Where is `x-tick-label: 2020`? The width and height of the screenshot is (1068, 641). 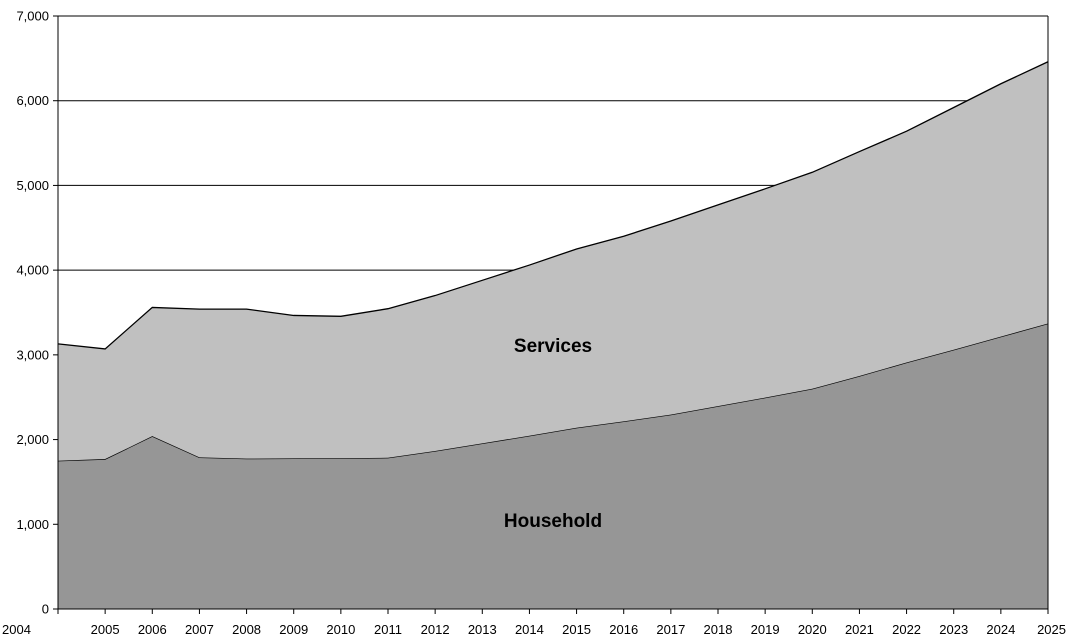
x-tick-label: 2020 is located at coordinates (812, 629).